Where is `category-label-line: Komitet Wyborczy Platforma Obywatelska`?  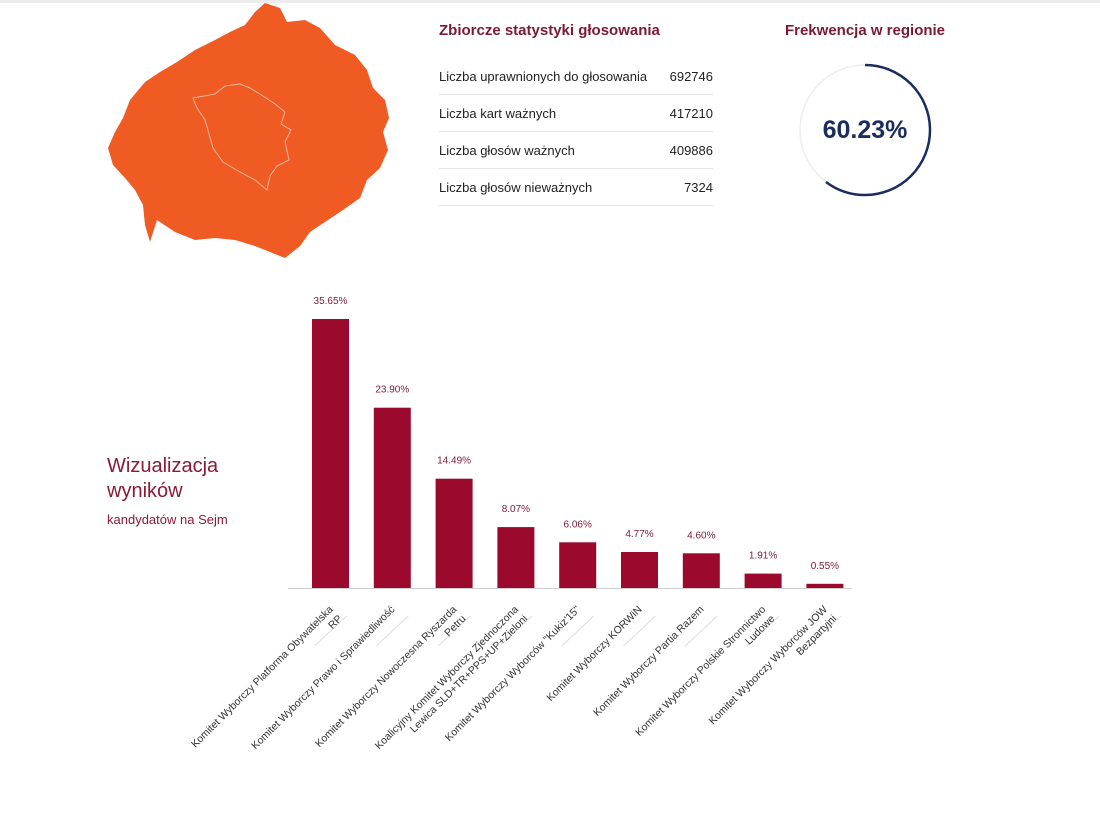 category-label-line: Komitet Wyborczy Platforma Obywatelska is located at coordinates (262, 677).